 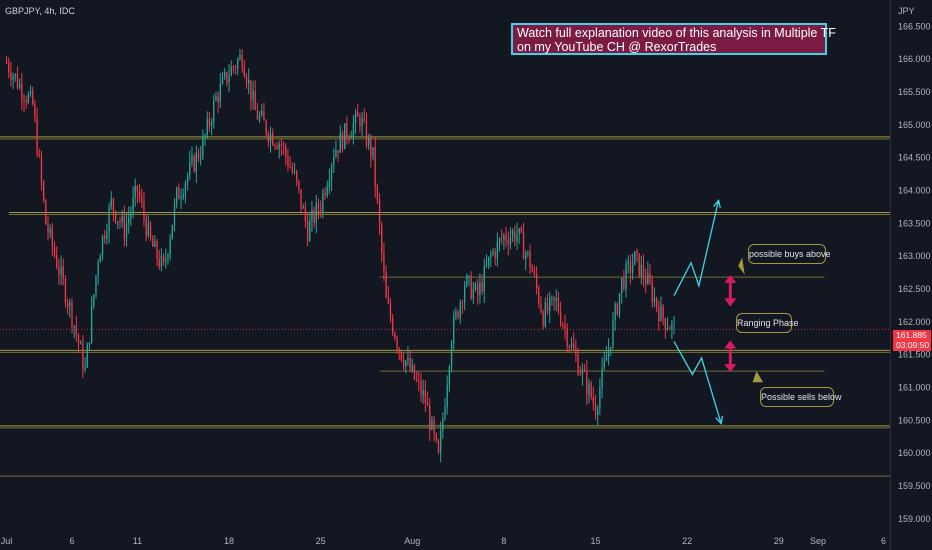 What do you see at coordinates (914, 26) in the screenshot?
I see `y-tick-label-0: 166.500` at bounding box center [914, 26].